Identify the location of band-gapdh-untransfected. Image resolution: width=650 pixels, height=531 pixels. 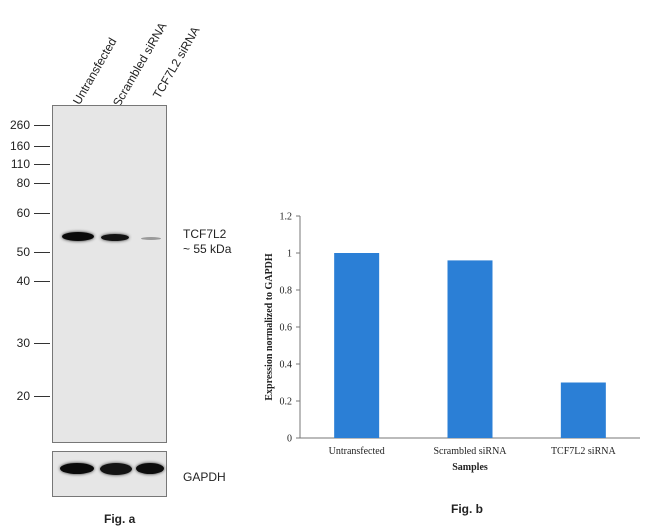
(77, 468).